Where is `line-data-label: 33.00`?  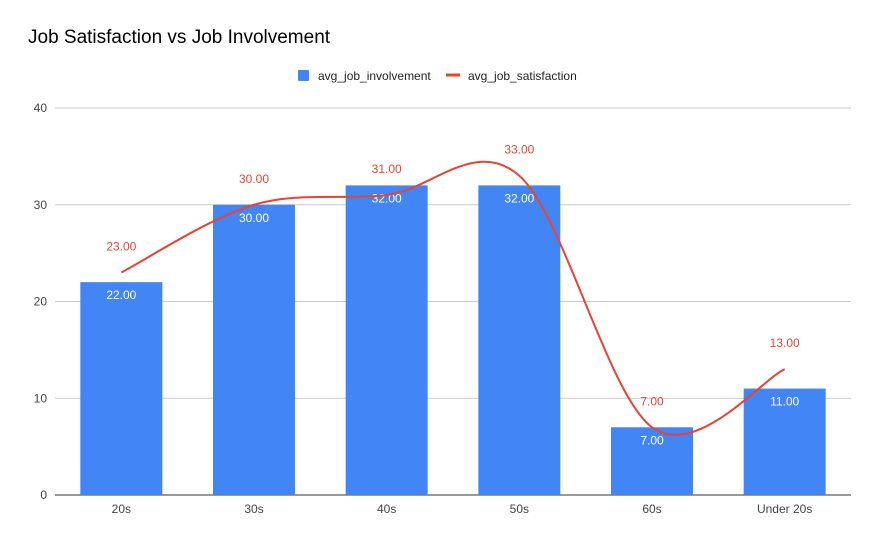 line-data-label: 33.00 is located at coordinates (519, 150).